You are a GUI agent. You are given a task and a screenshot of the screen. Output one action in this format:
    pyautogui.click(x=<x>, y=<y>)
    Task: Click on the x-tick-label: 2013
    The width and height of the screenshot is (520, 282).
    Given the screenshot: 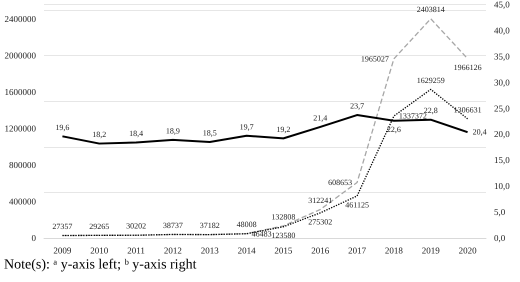 What is the action you would take?
    pyautogui.click(x=210, y=251)
    